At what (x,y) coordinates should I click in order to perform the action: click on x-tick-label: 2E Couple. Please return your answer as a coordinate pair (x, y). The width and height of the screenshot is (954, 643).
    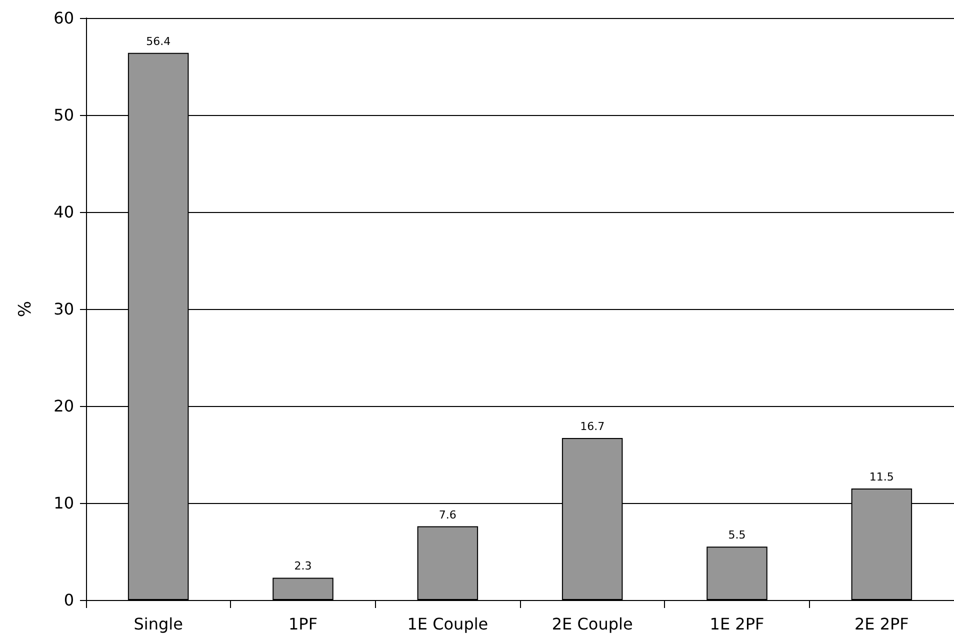
    Looking at the image, I should click on (592, 624).